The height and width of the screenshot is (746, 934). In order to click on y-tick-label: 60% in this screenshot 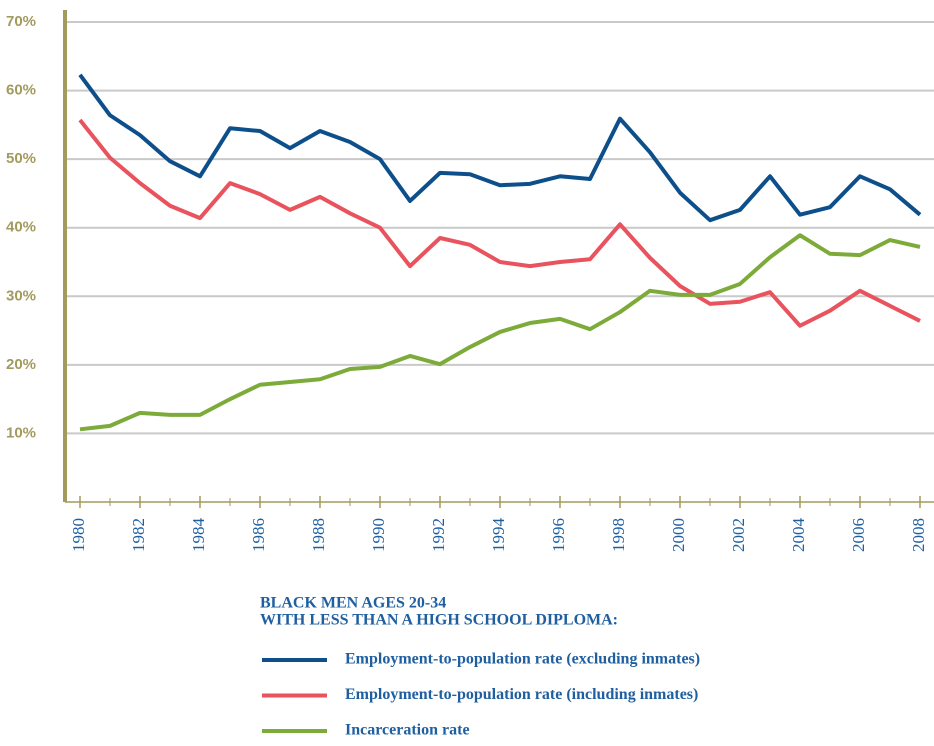, I will do `click(21, 90)`.